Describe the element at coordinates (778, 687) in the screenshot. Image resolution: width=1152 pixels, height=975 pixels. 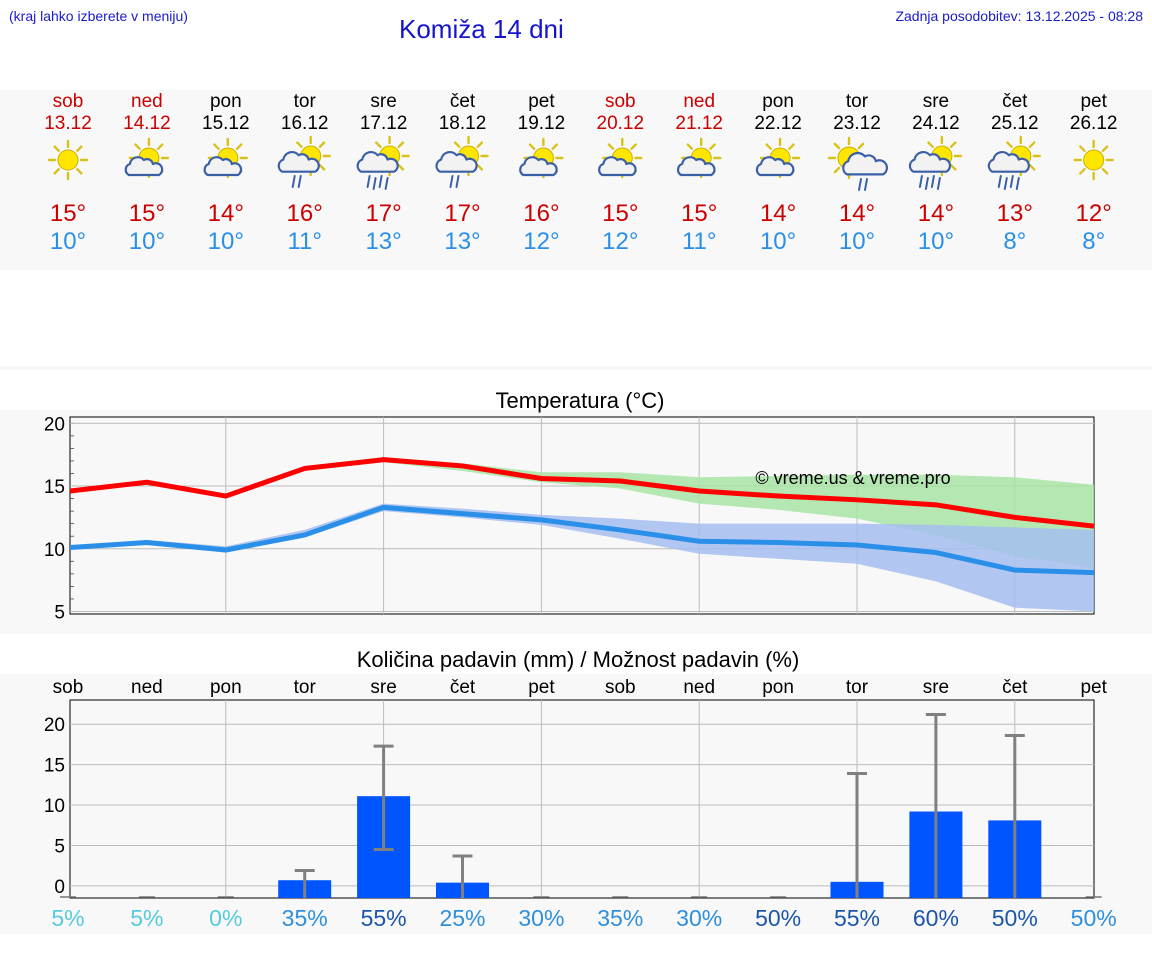
I see `precip-day-label: pon` at that location.